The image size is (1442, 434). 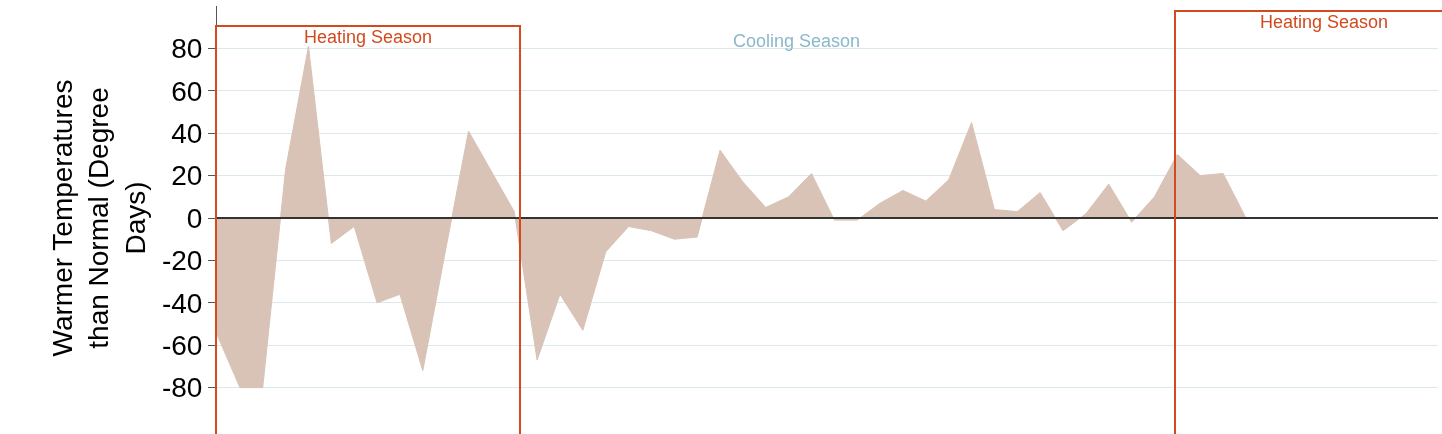 What do you see at coordinates (187, 49) in the screenshot?
I see `y-tick-label: 80` at bounding box center [187, 49].